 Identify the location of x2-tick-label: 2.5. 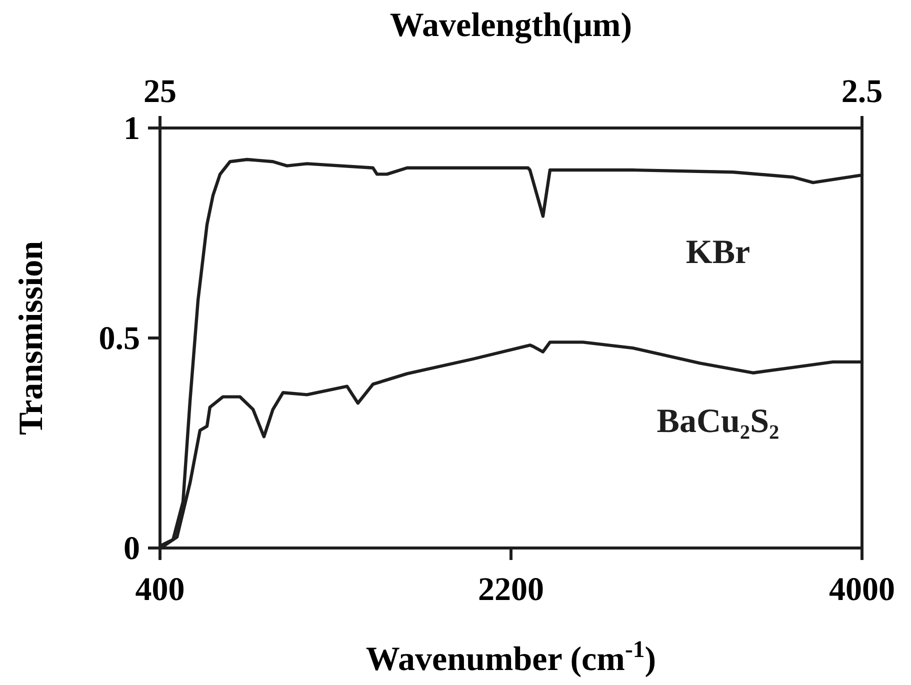
(862, 92).